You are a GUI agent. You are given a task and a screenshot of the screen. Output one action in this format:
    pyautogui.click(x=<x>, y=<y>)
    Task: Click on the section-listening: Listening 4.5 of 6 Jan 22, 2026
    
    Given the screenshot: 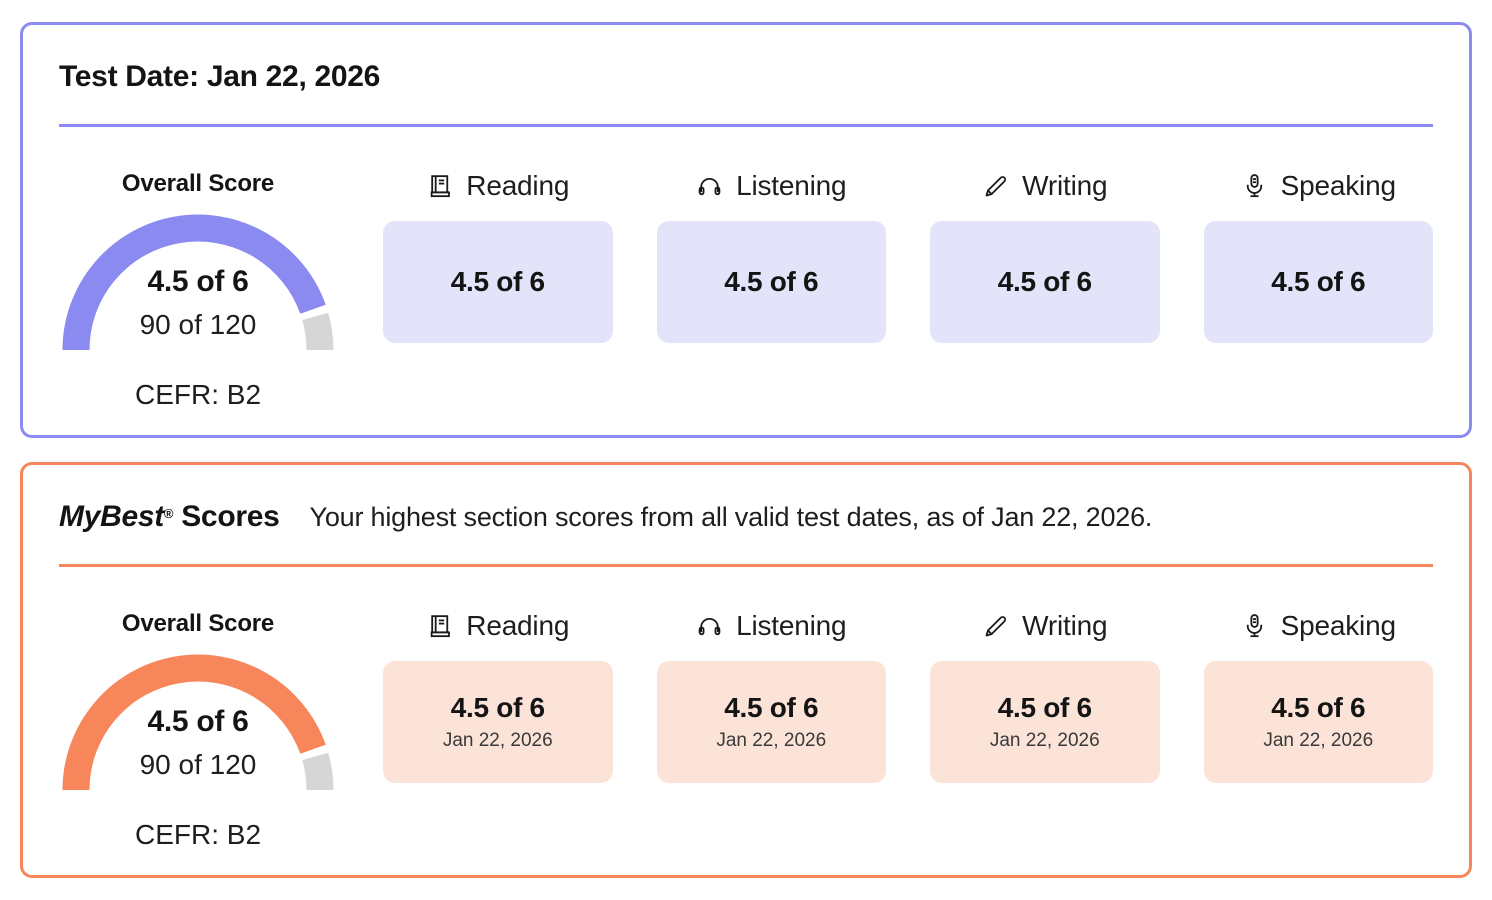 What is the action you would take?
    pyautogui.click(x=771, y=730)
    